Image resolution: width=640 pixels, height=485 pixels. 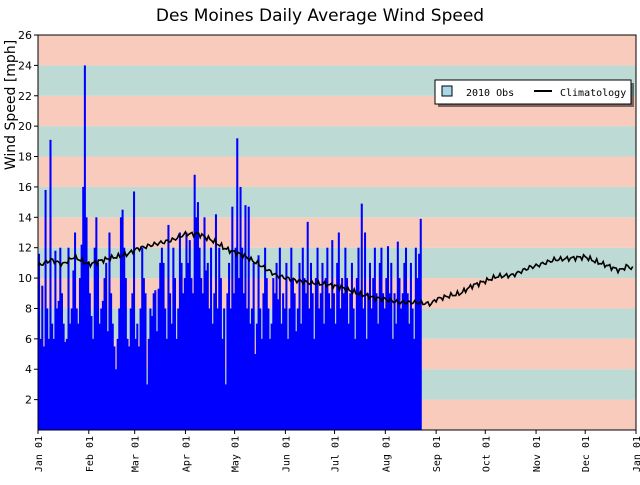 I want to click on y-axis-label: Wind Speed [mph], so click(x=11, y=105).